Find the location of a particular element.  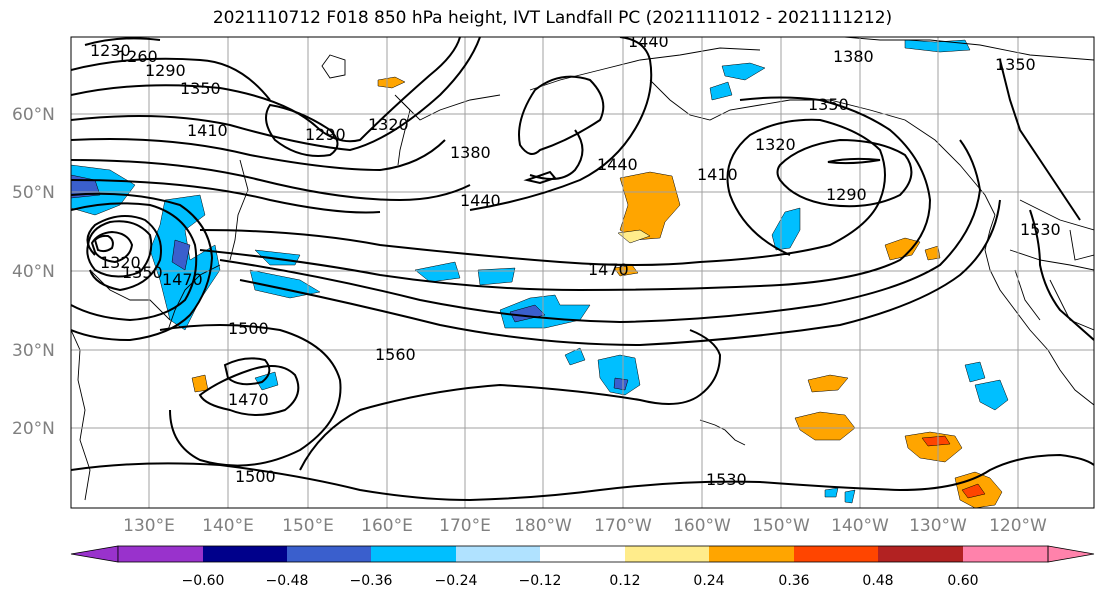

colorbar-tick-label: 0.36 is located at coordinates (793, 581).